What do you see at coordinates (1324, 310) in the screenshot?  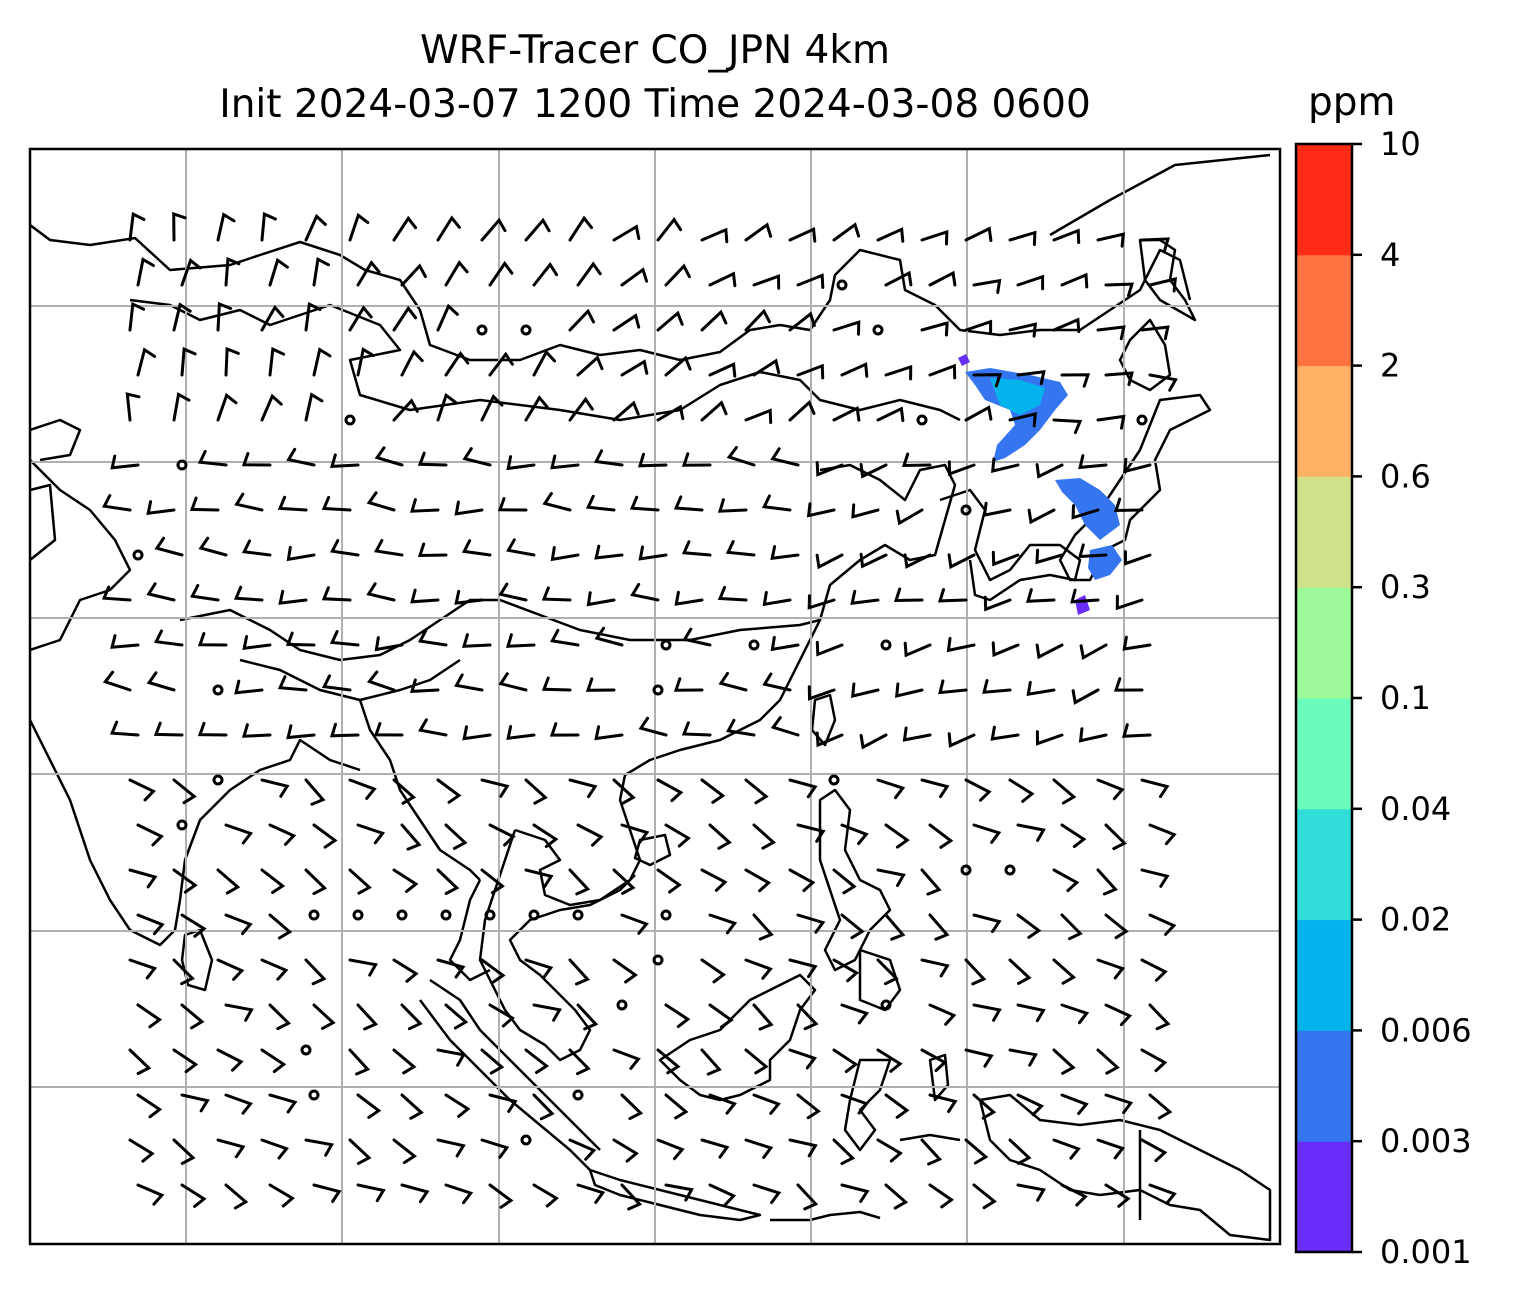 I see `colorbar-segment` at bounding box center [1324, 310].